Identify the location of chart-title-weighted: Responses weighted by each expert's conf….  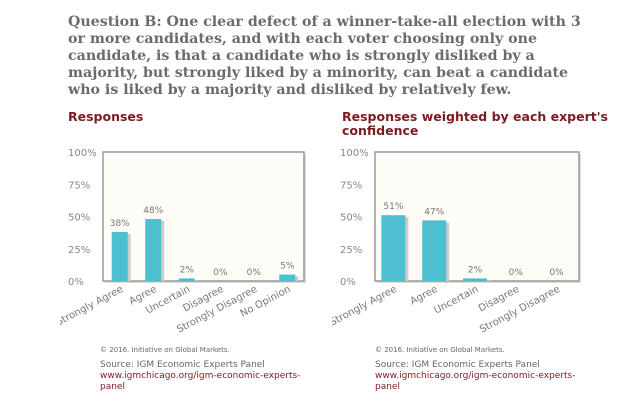
(475, 123).